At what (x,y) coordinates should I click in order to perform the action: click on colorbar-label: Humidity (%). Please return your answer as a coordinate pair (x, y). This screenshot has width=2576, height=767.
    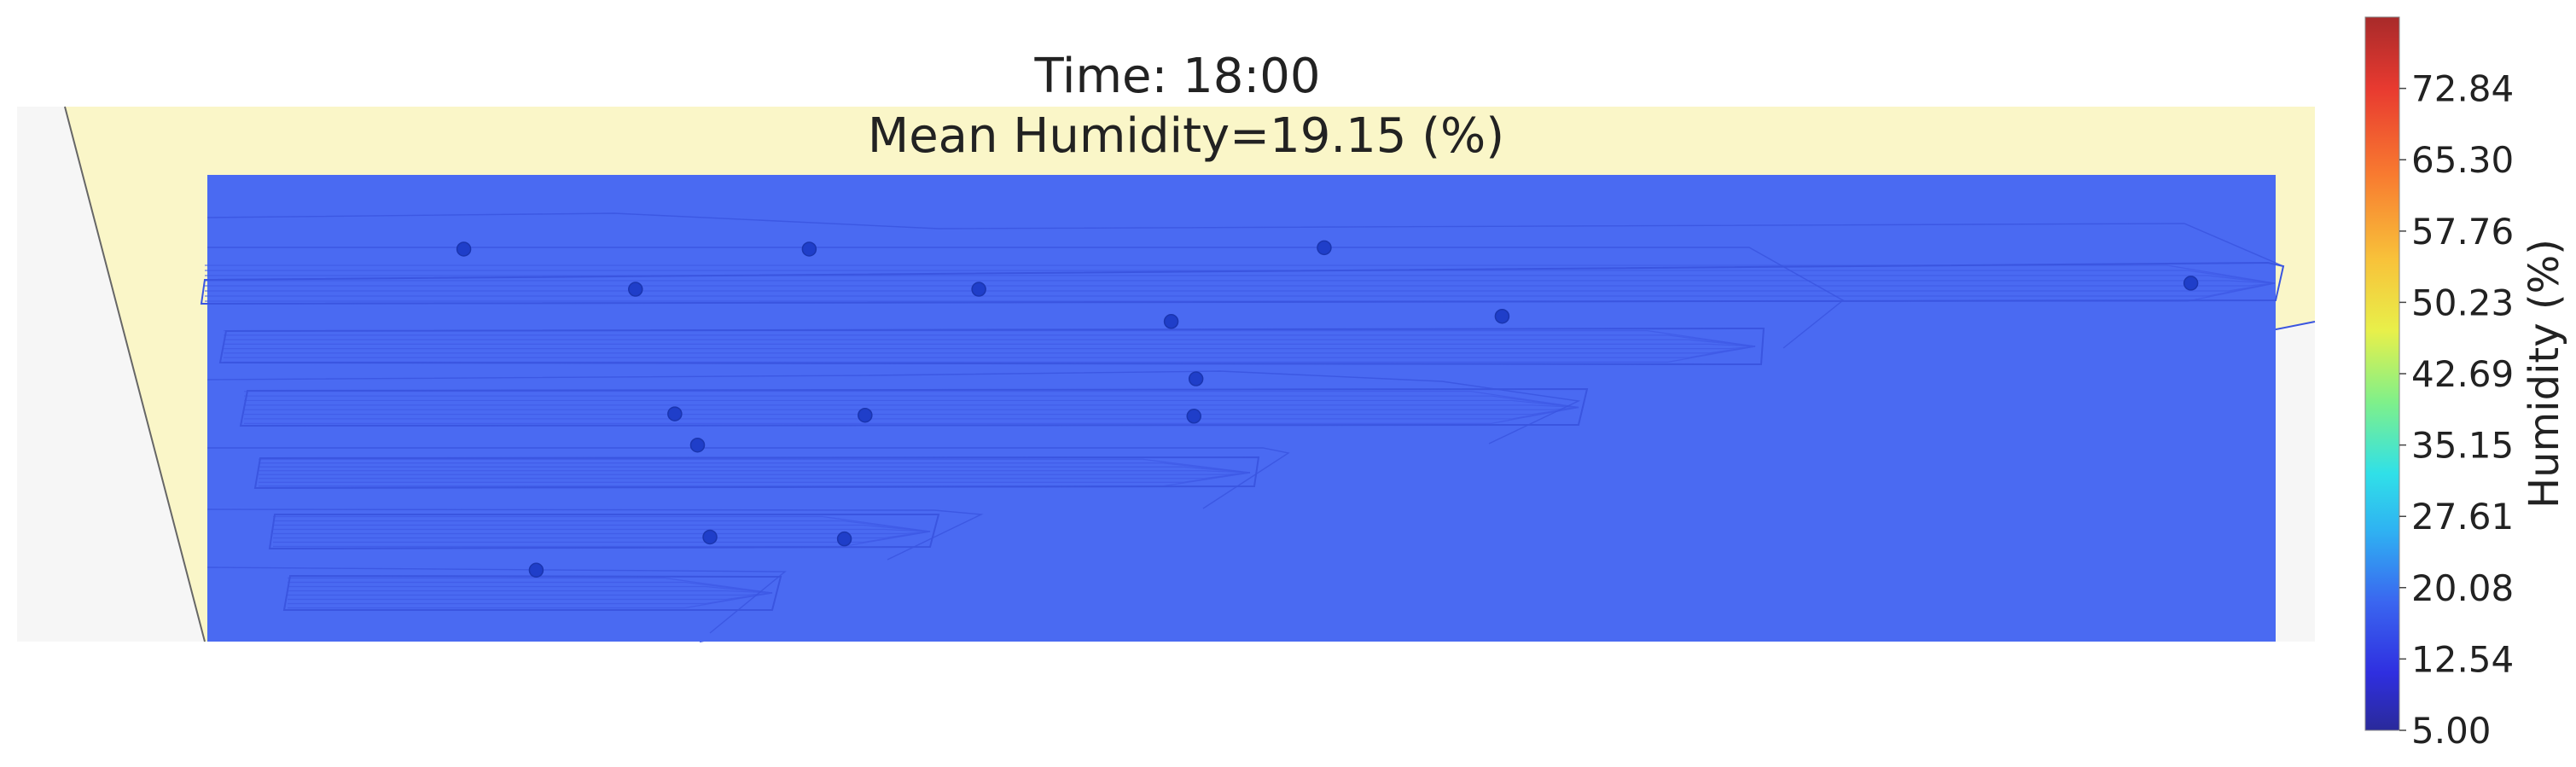
    Looking at the image, I should click on (2544, 373).